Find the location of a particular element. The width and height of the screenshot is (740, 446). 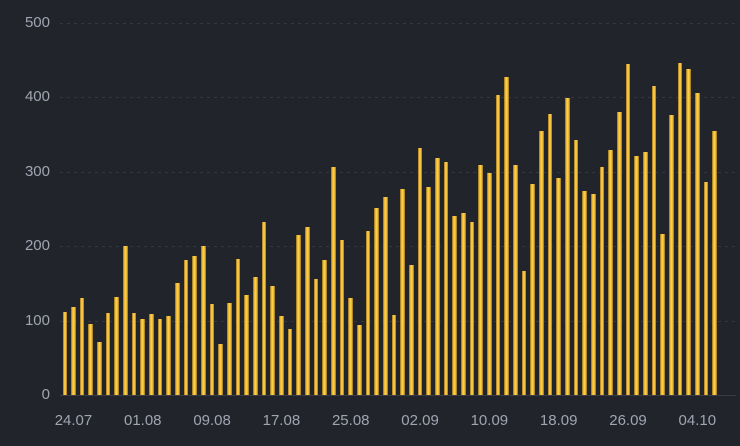

x-tick-label-01.08: 01.08 is located at coordinates (142, 420).